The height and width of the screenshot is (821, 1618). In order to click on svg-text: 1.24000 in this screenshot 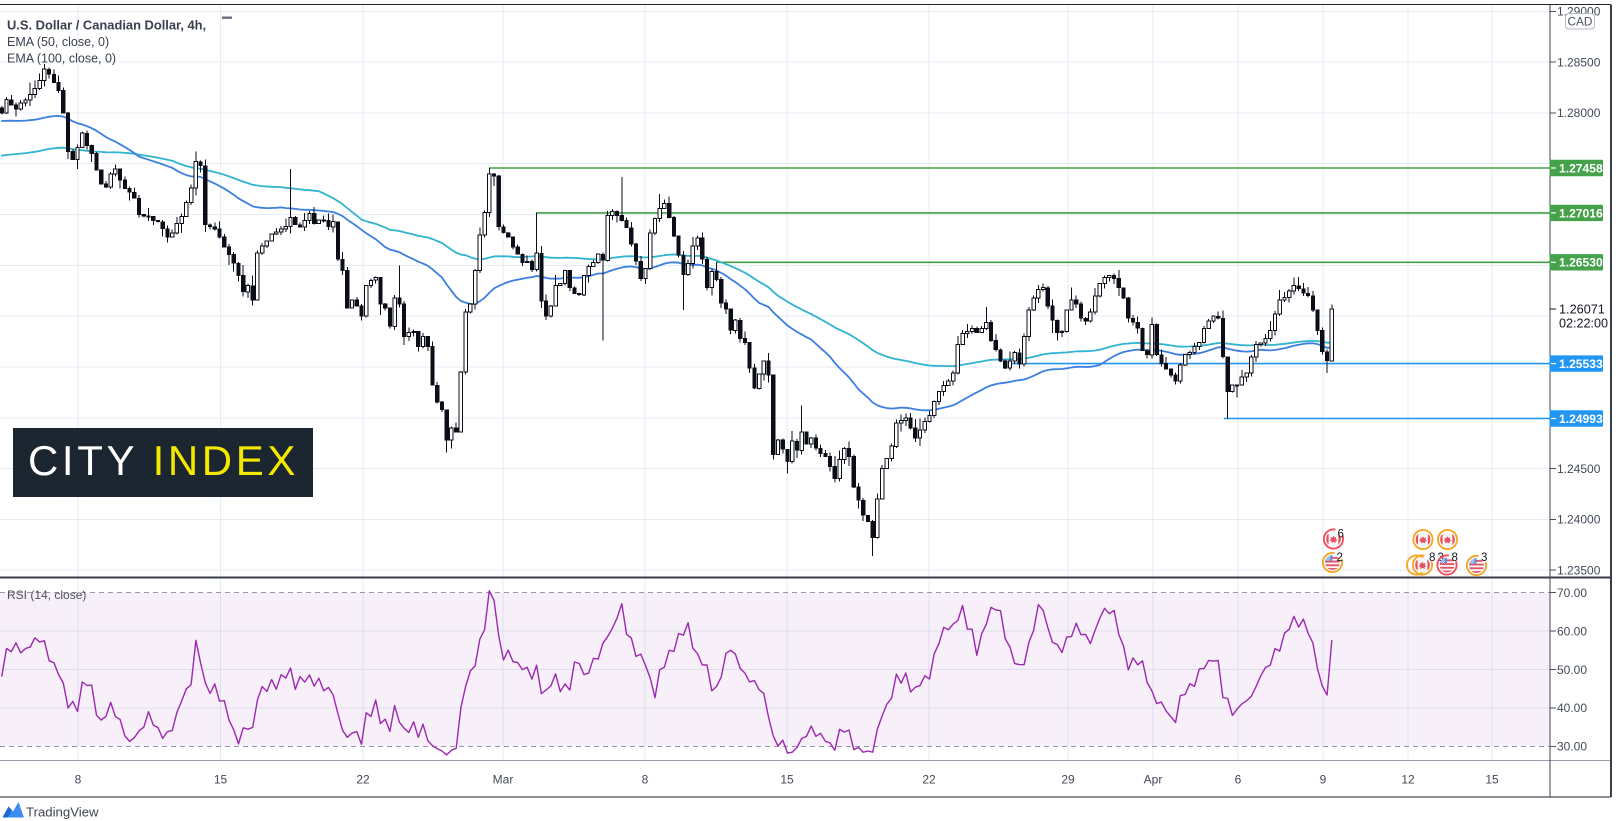, I will do `click(1579, 520)`.